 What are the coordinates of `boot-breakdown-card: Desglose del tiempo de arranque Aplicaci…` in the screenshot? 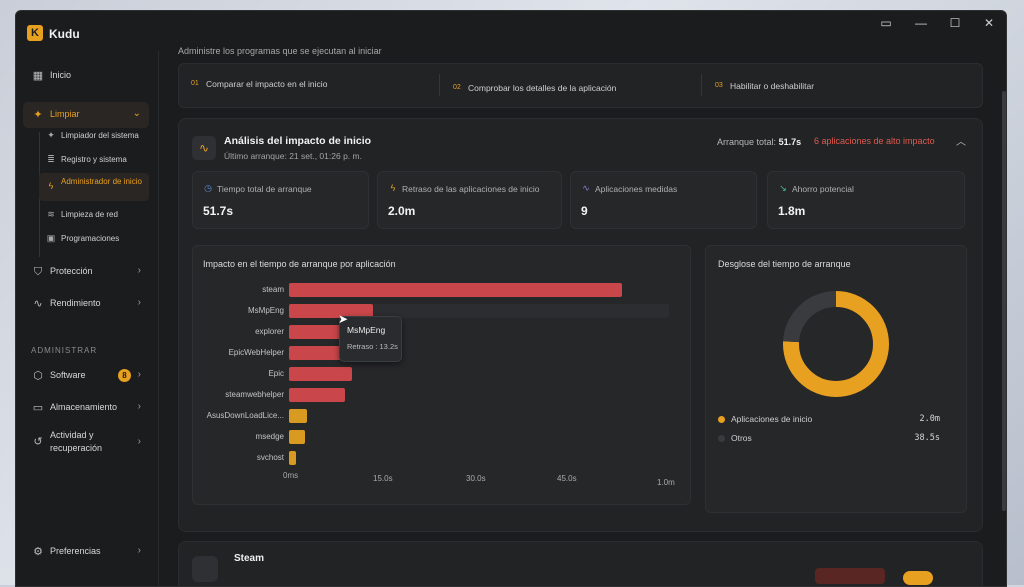 It's located at (836, 379).